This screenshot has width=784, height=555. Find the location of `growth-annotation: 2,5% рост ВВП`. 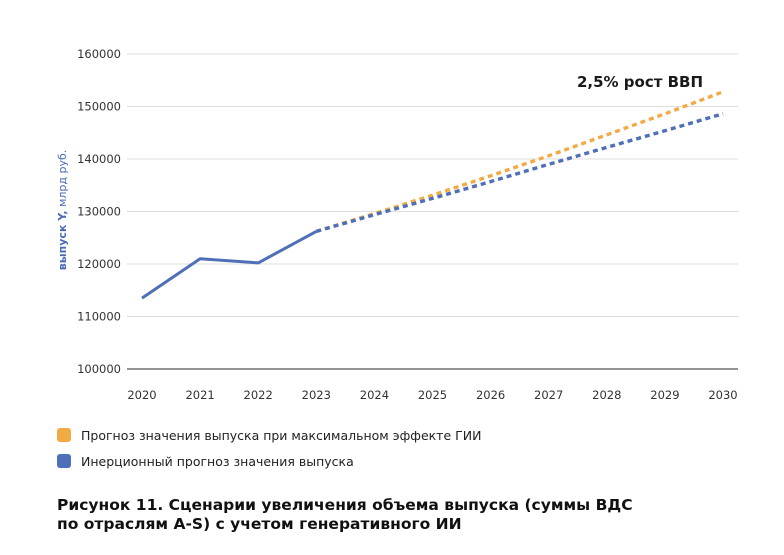

growth-annotation: 2,5% рост ВВП is located at coordinates (640, 82).